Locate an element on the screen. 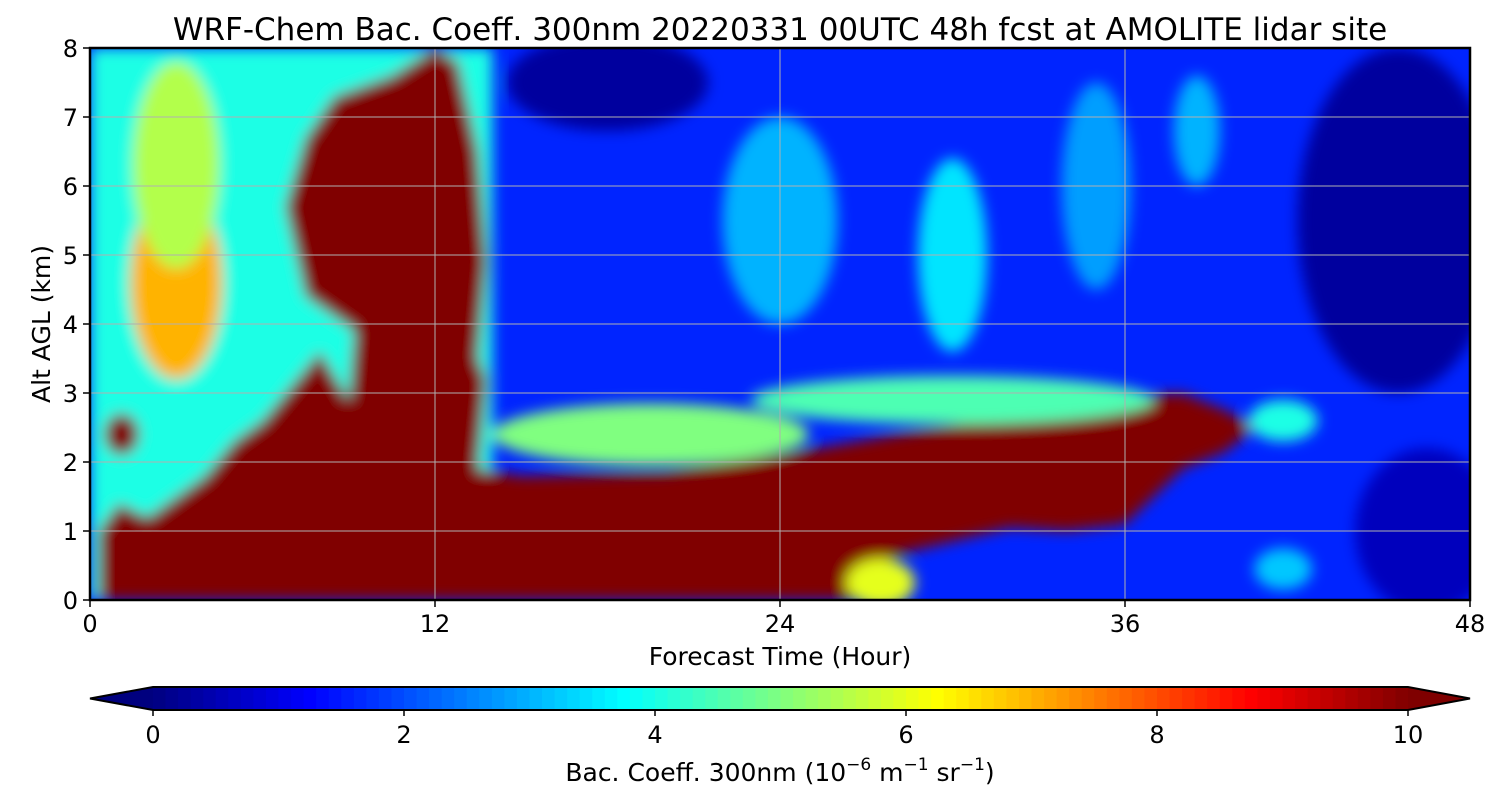 The image size is (1500, 800). colorbar-ticks: 0 2 4 6 8 10 is located at coordinates (784, 729).